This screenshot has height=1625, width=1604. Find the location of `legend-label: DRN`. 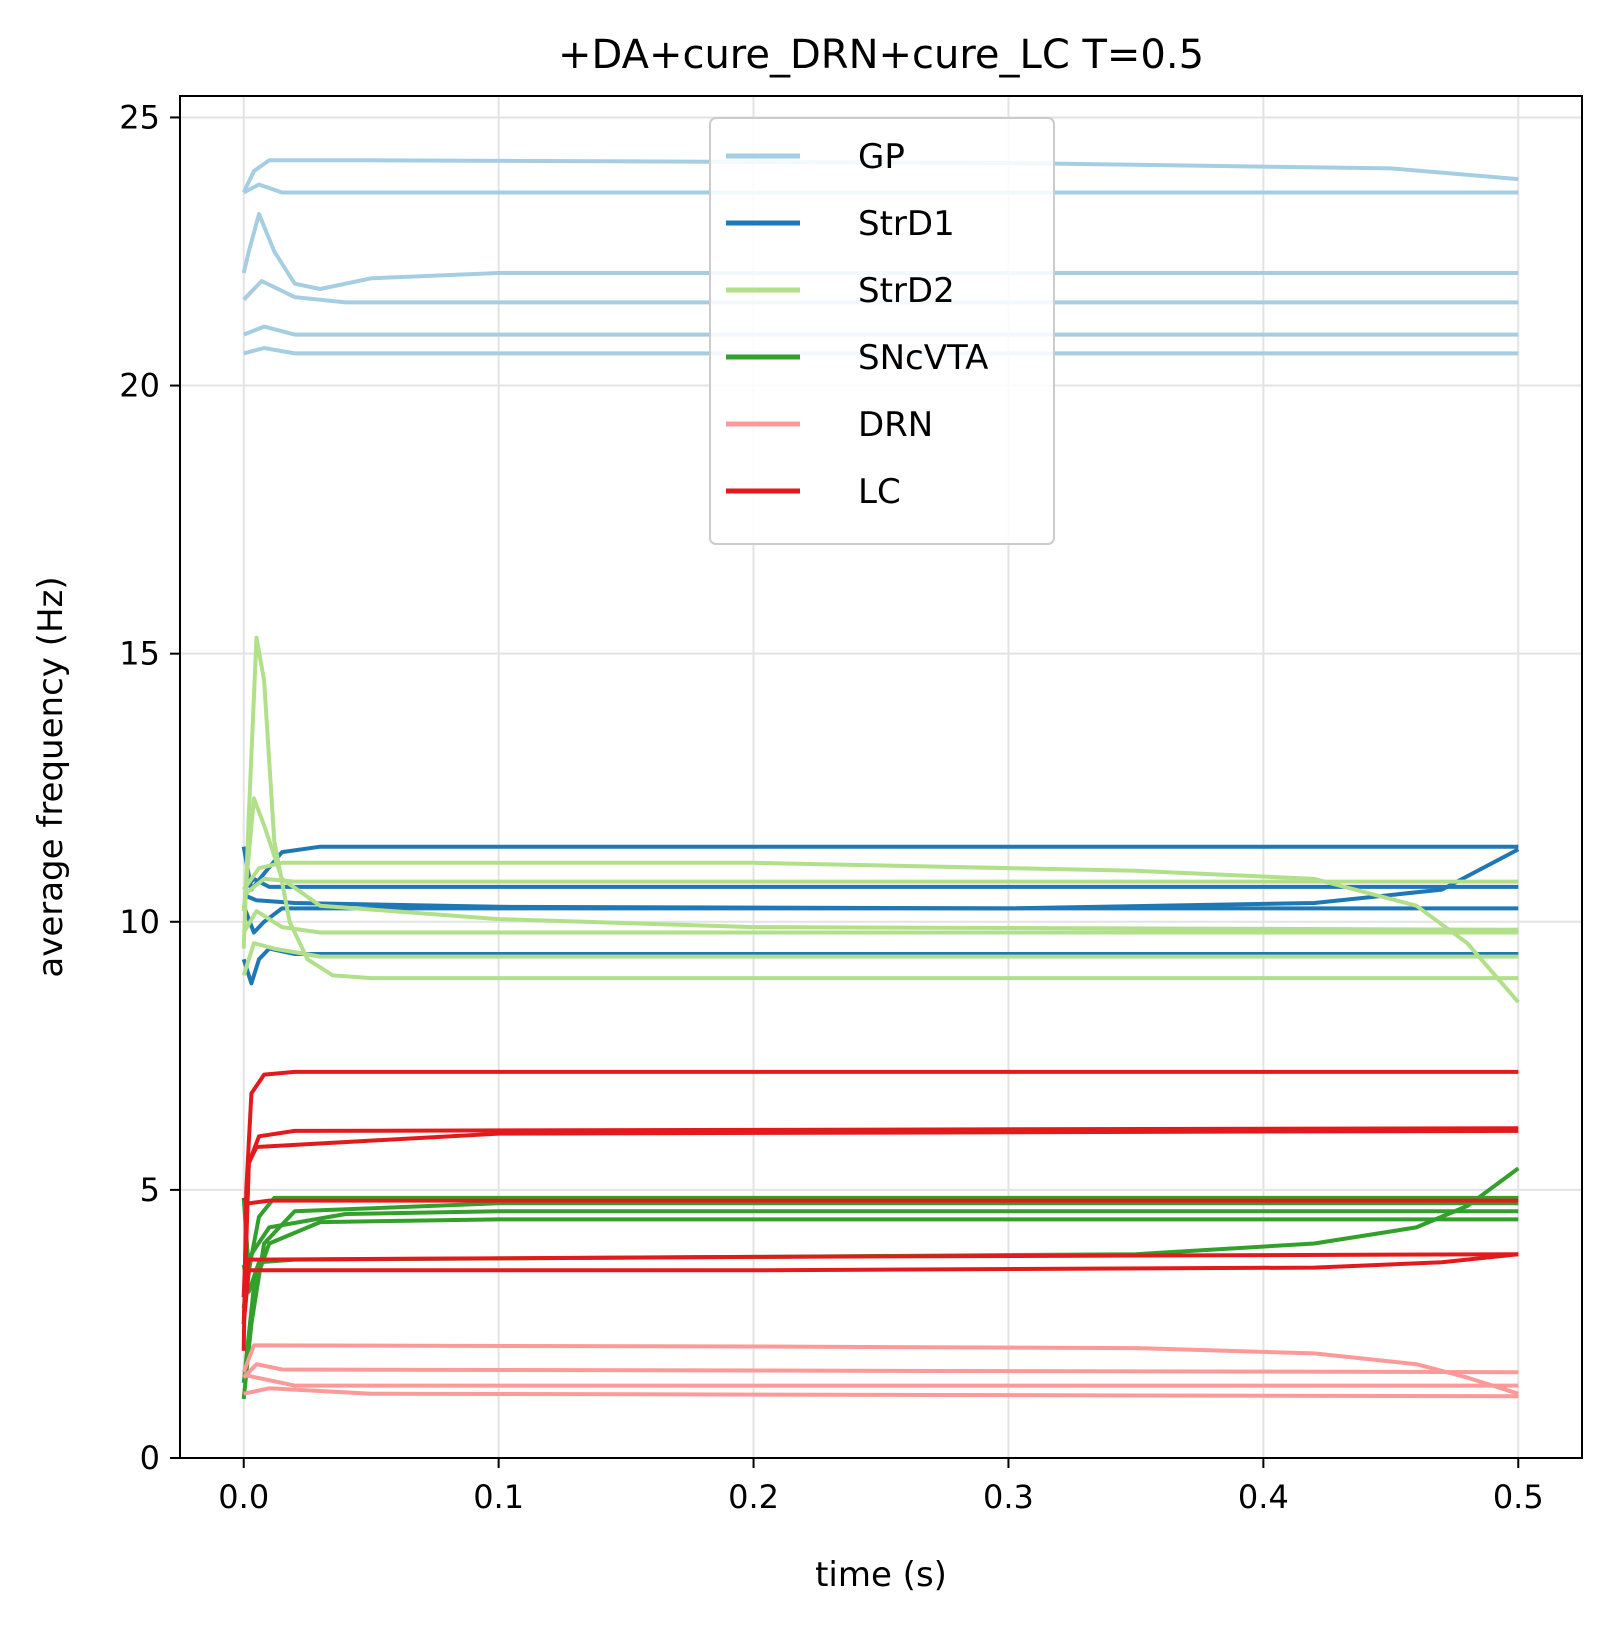

legend-label: DRN is located at coordinates (895, 425).